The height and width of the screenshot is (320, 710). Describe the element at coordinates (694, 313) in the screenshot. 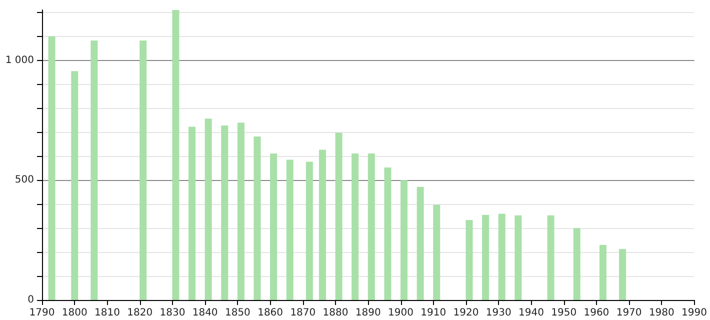

I see `x-tick-label: 1990` at that location.